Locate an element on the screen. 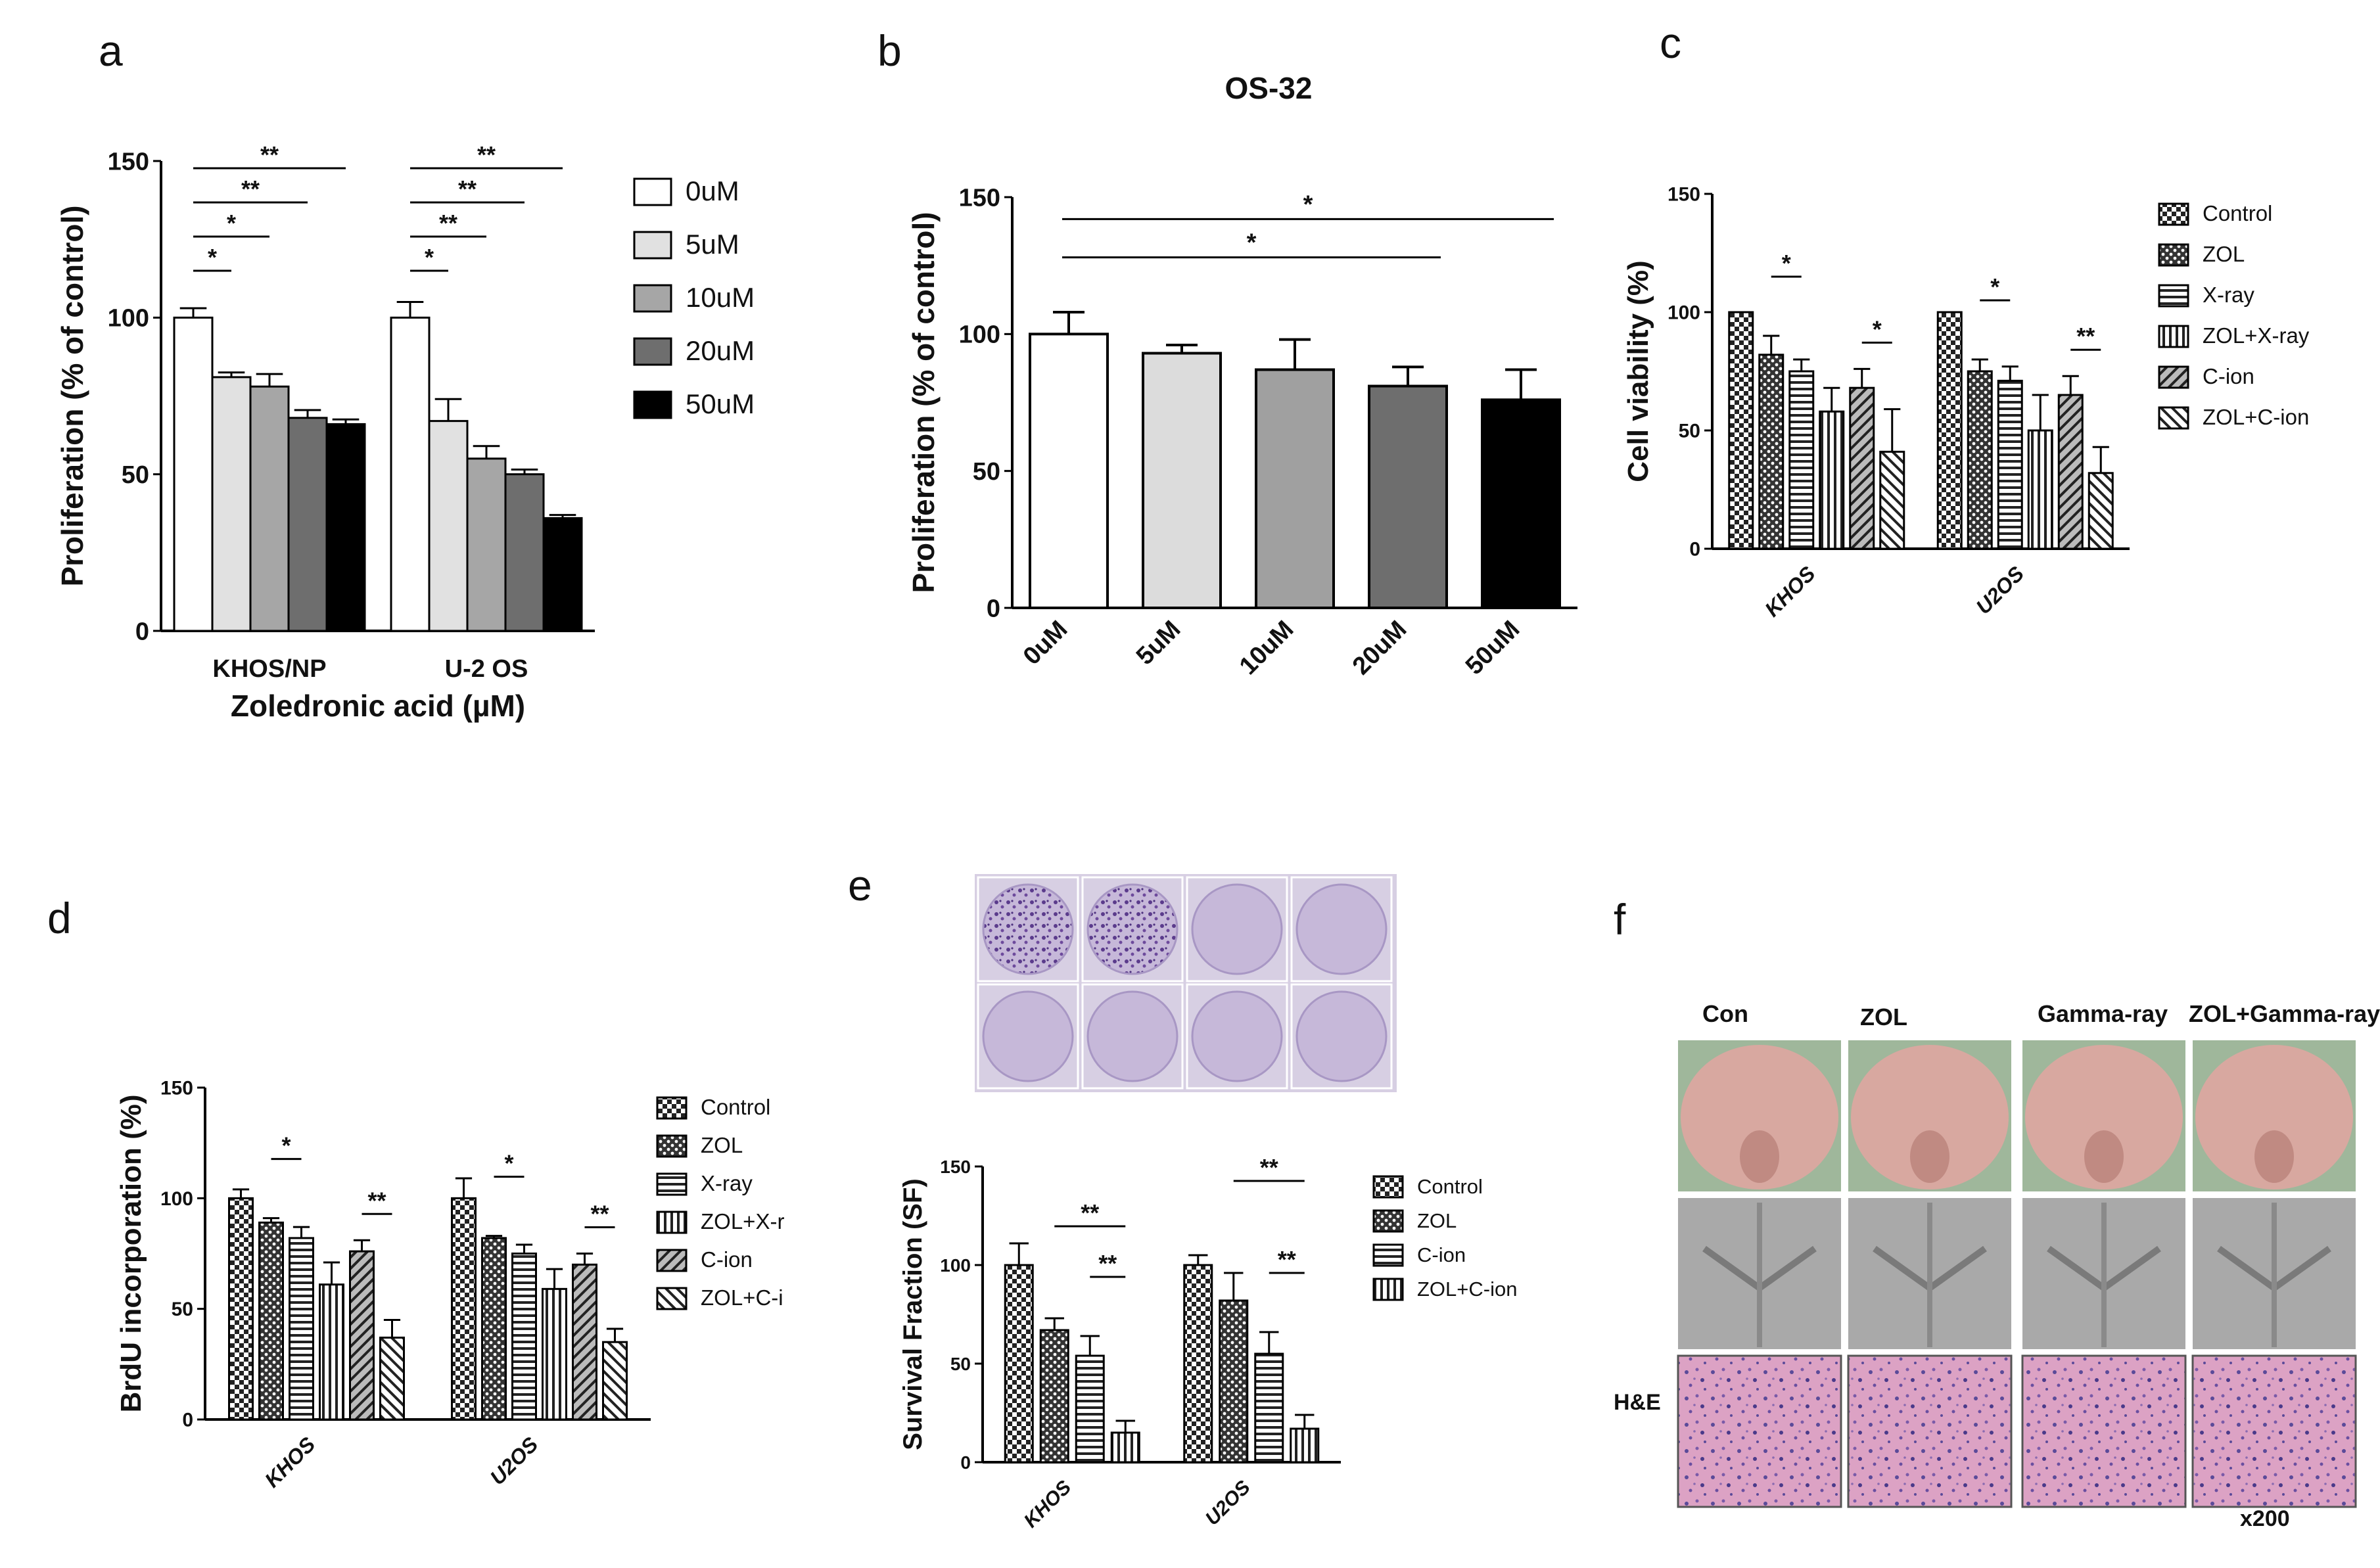 The width and height of the screenshot is (2380, 1568). chart-e-legend-label-c-ion: C-ion is located at coordinates (1441, 1254).